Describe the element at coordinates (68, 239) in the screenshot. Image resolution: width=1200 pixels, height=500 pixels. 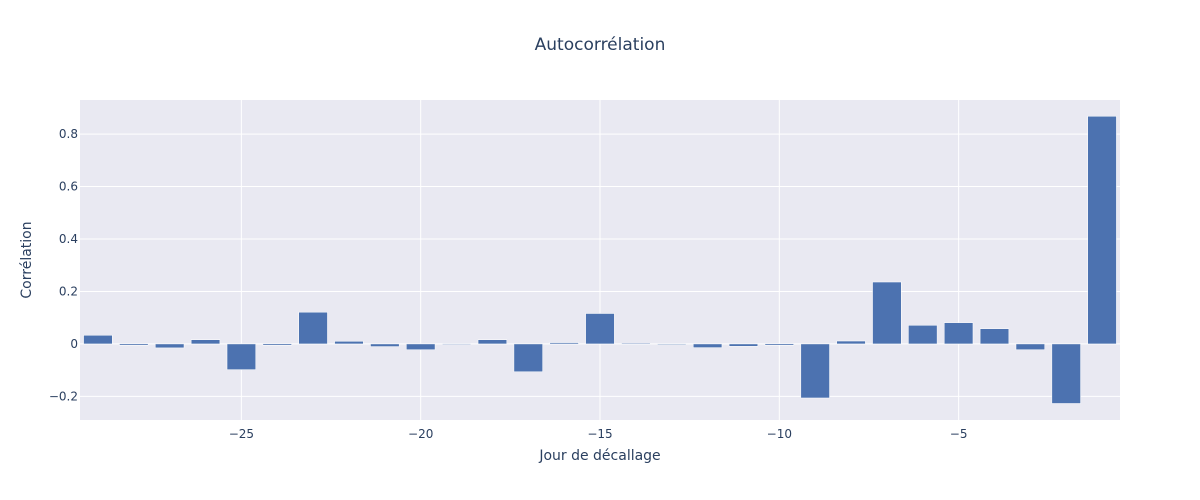
I see `y-tick-label: 0.4` at that location.